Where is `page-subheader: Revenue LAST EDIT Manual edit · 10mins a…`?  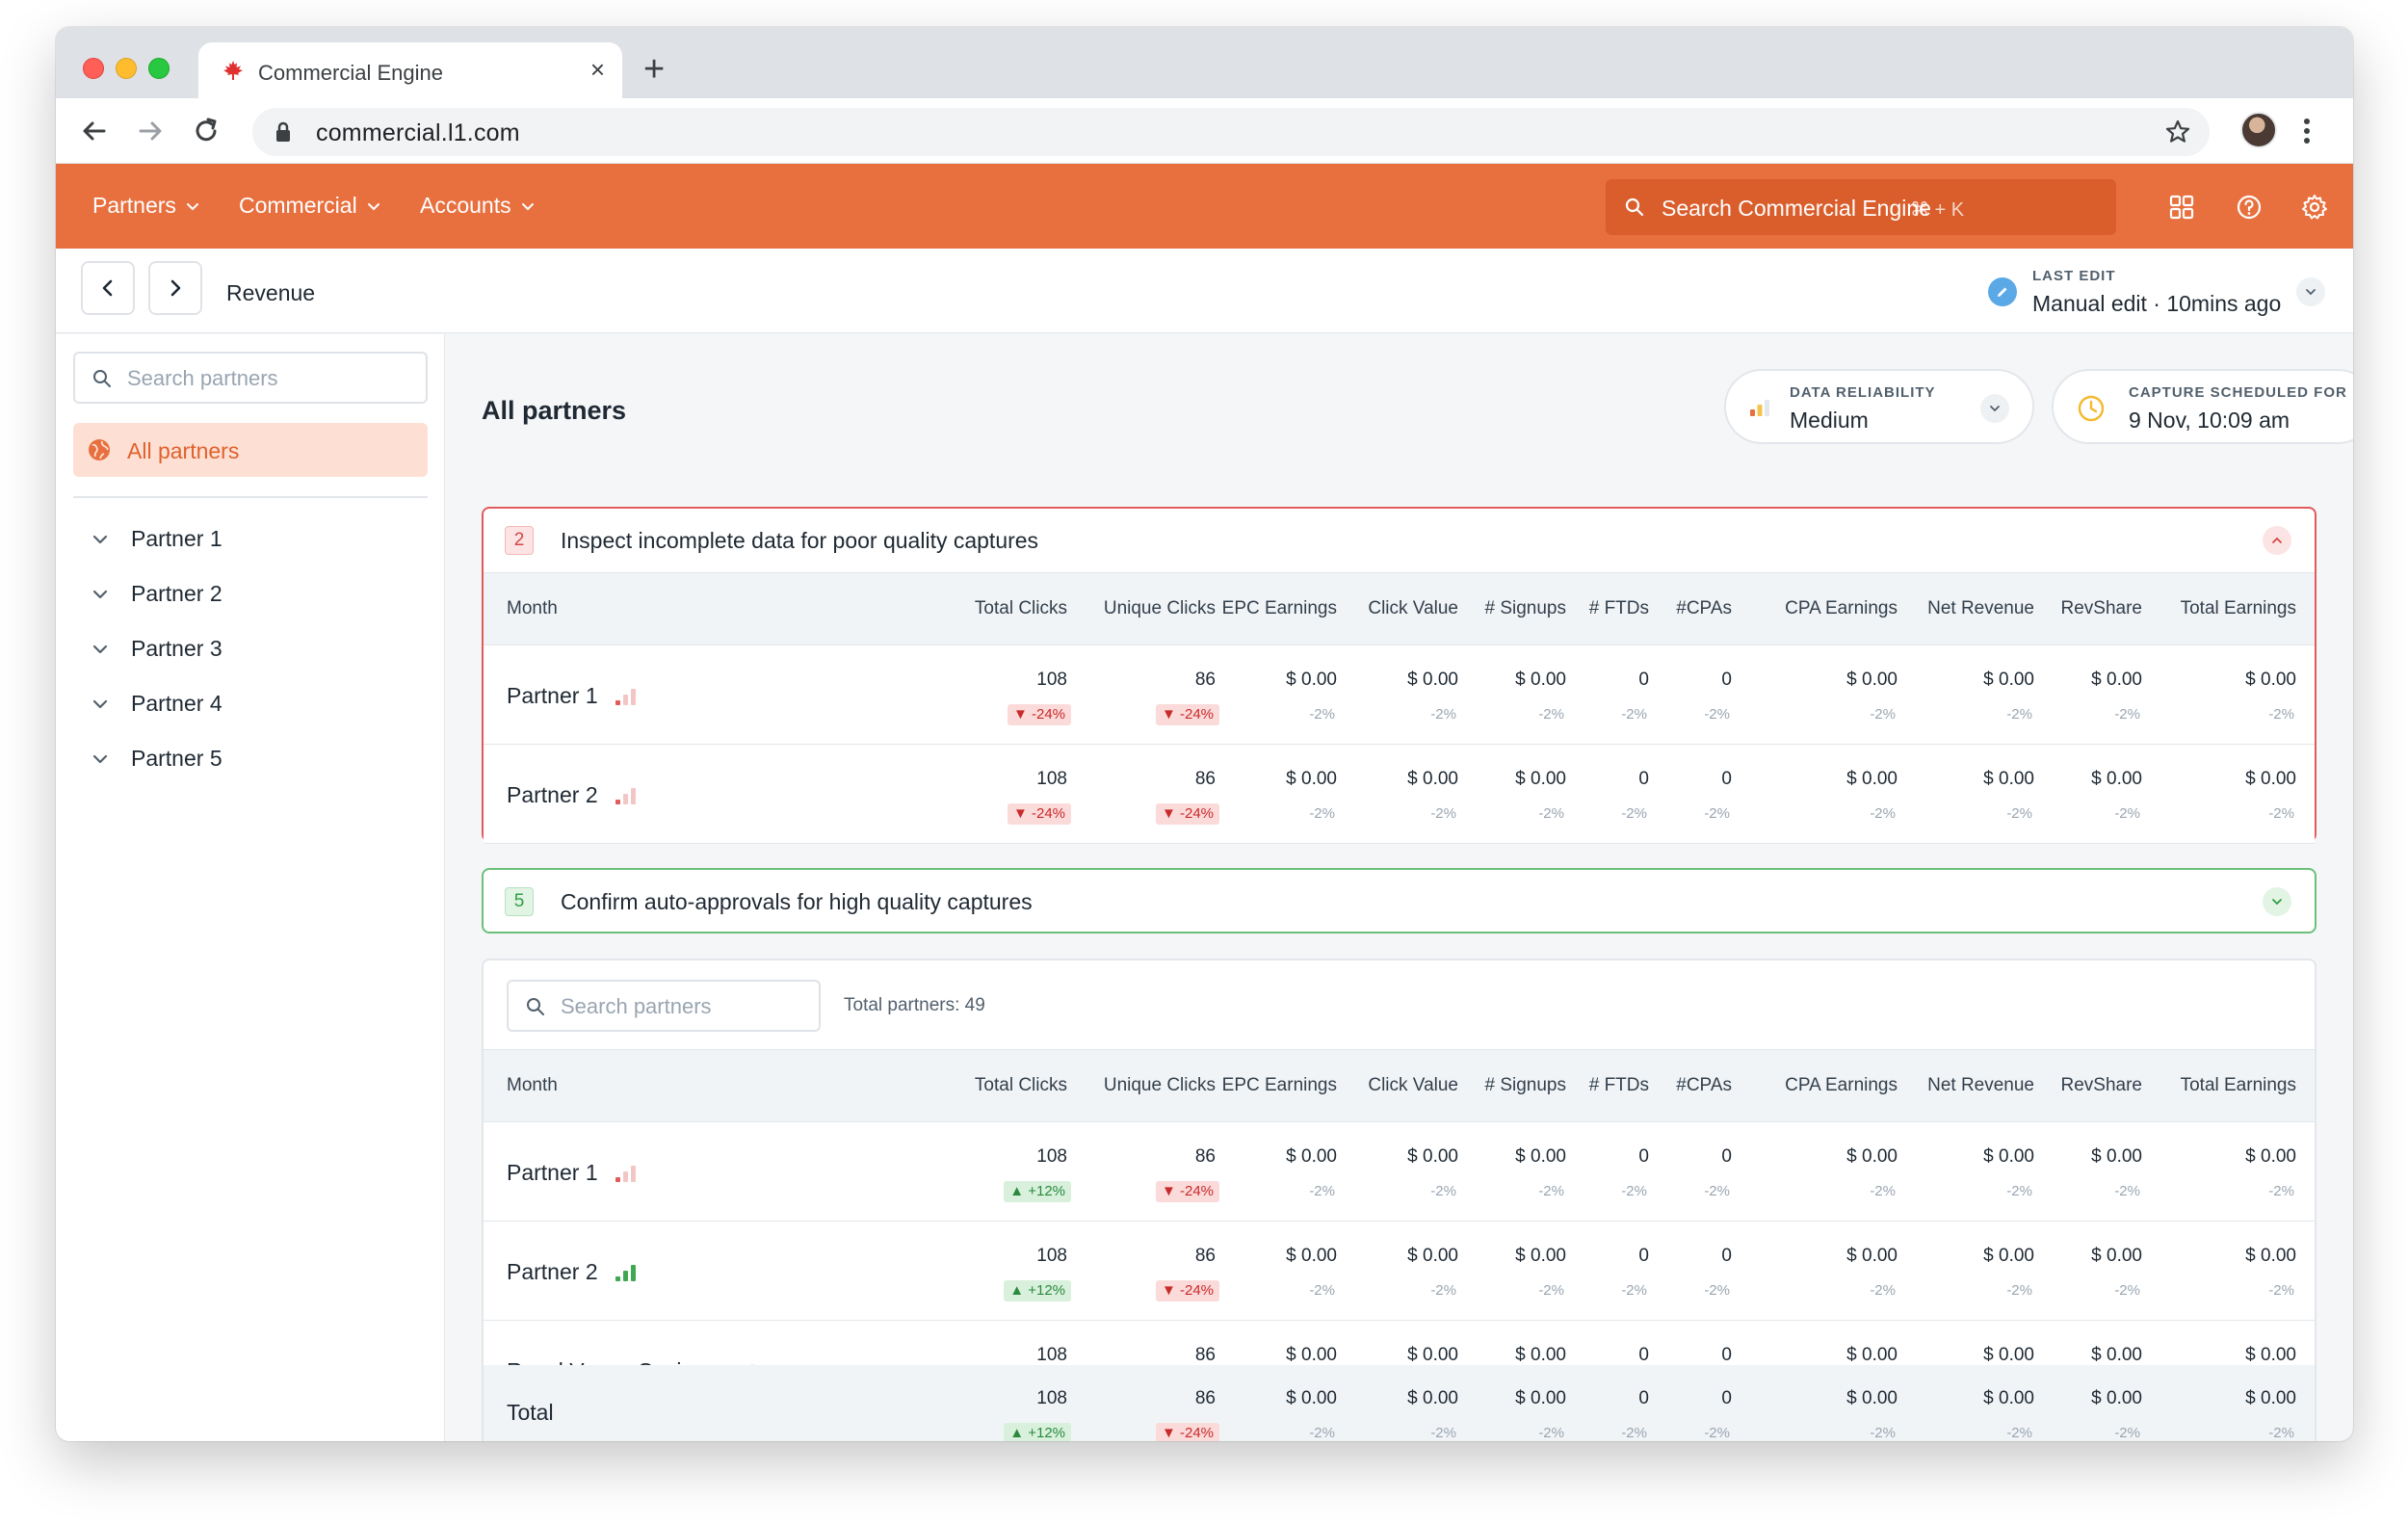 page-subheader: Revenue LAST EDIT Manual edit · 10mins a… is located at coordinates (1204, 291).